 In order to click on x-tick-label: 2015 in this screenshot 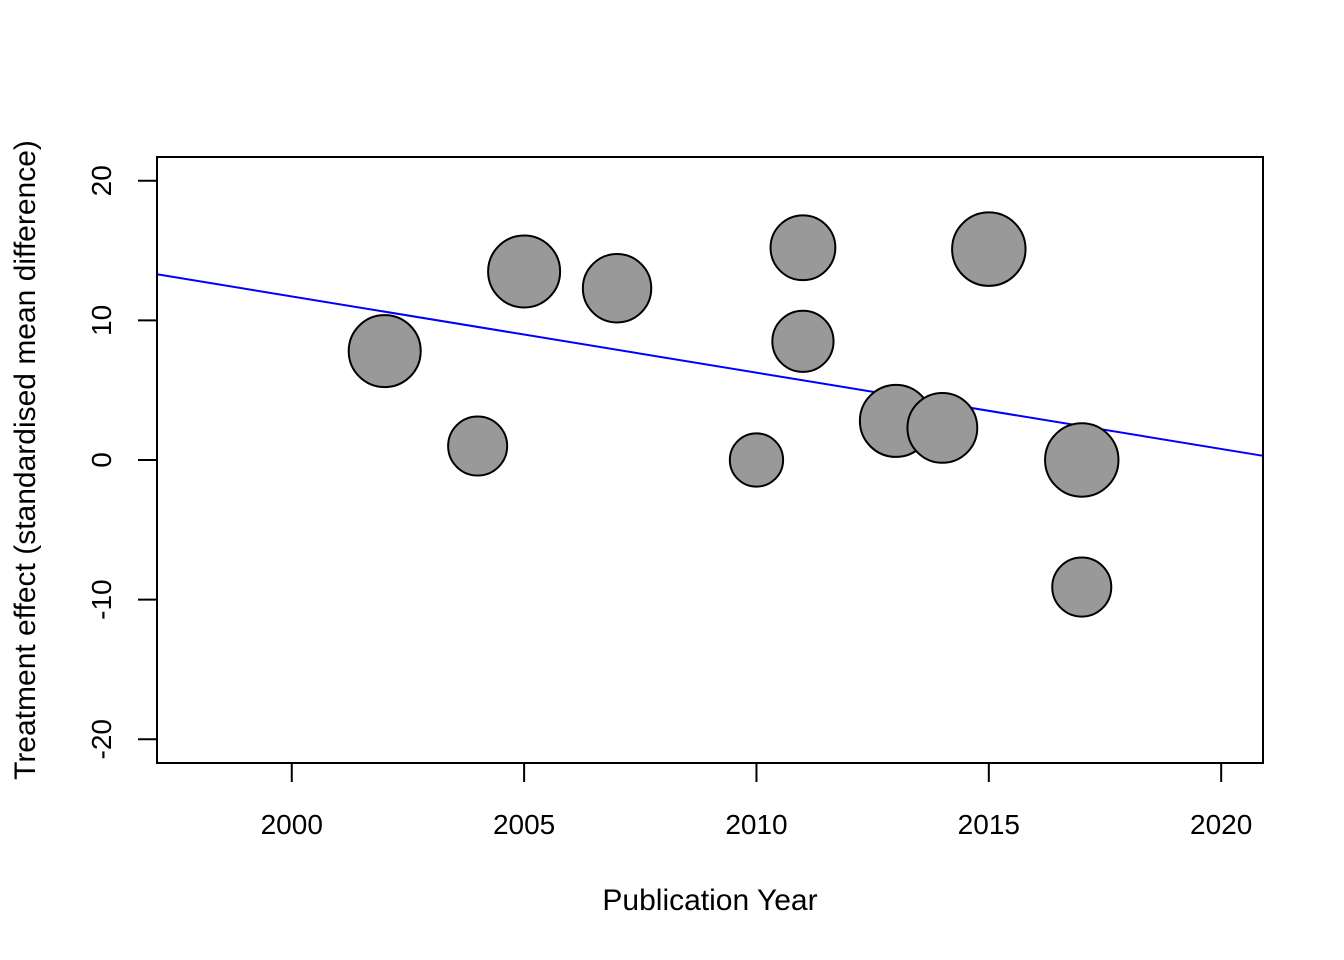, I will do `click(989, 824)`.